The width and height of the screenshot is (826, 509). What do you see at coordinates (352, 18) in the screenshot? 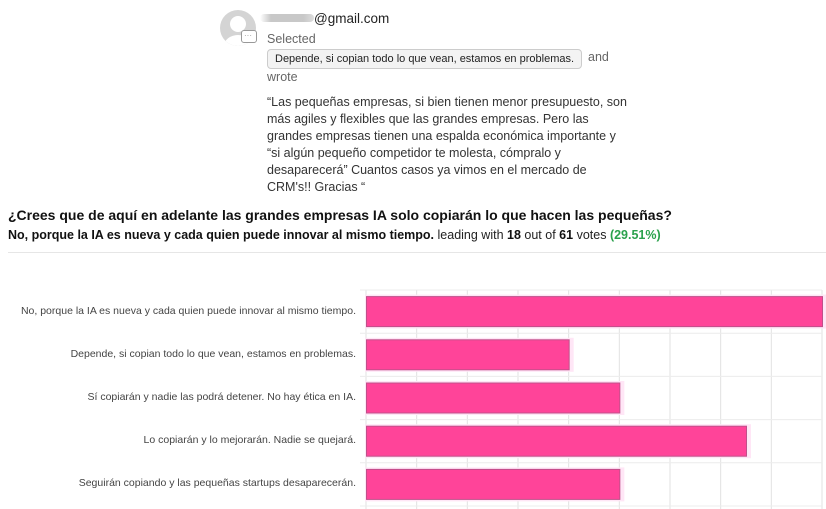
I see `commenter-email: @gmail.com` at bounding box center [352, 18].